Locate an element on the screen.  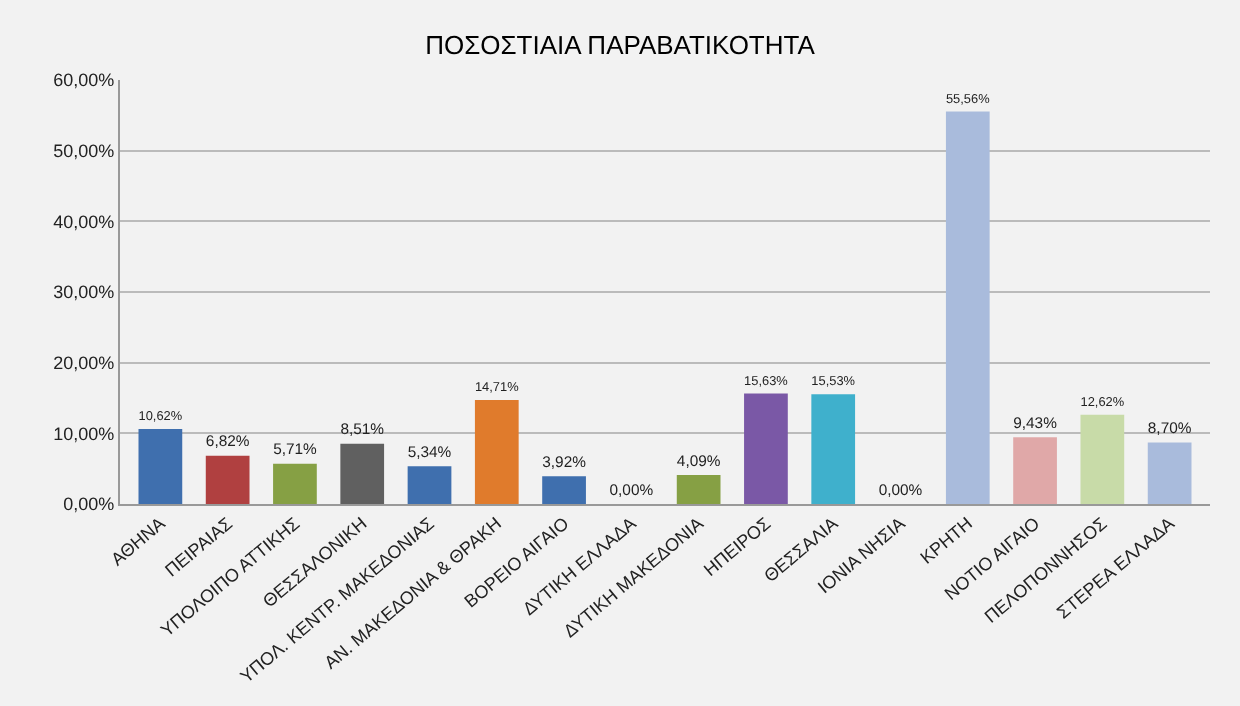
data-label: 8,51% is located at coordinates (362, 429).